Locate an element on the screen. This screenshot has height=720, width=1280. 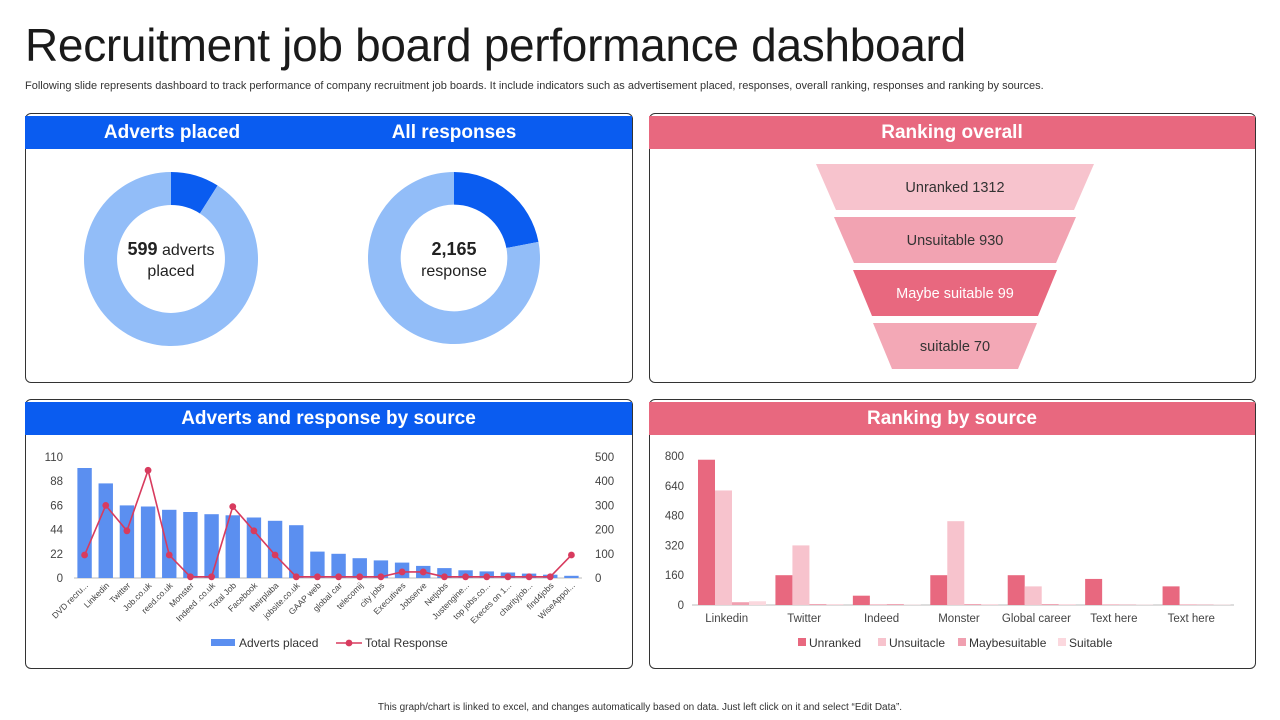
left-axis-tick: 66 is located at coordinates (56, 506).